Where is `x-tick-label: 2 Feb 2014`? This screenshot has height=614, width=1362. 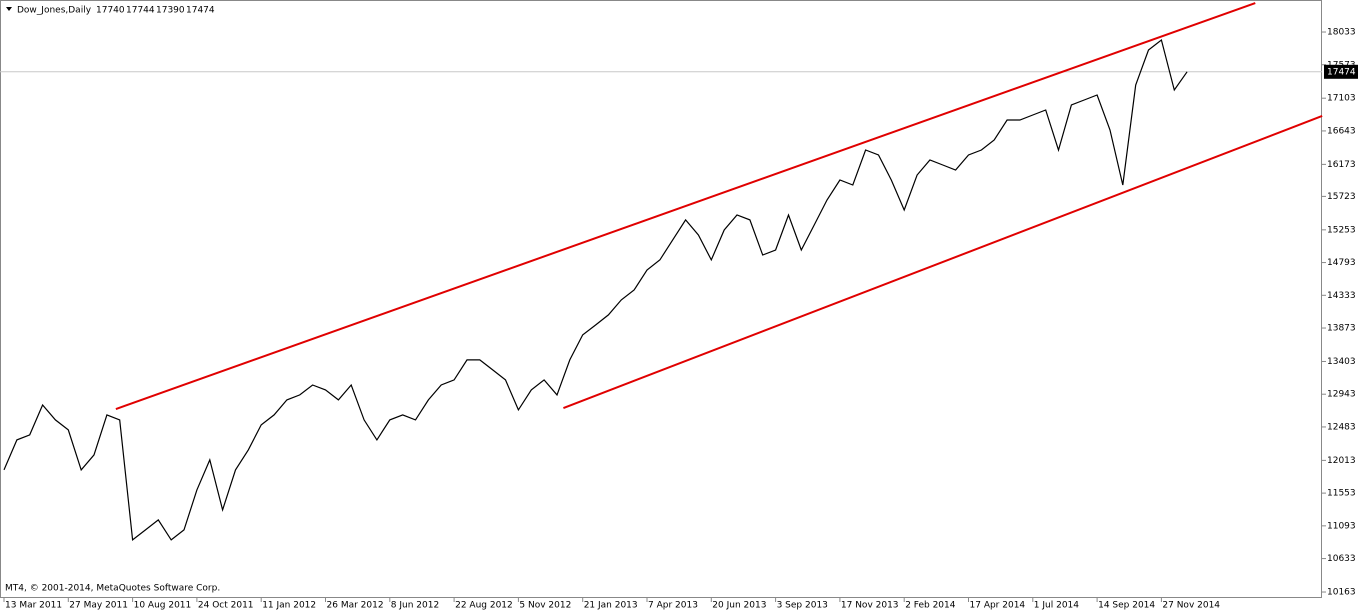 x-tick-label: 2 Feb 2014 is located at coordinates (930, 606).